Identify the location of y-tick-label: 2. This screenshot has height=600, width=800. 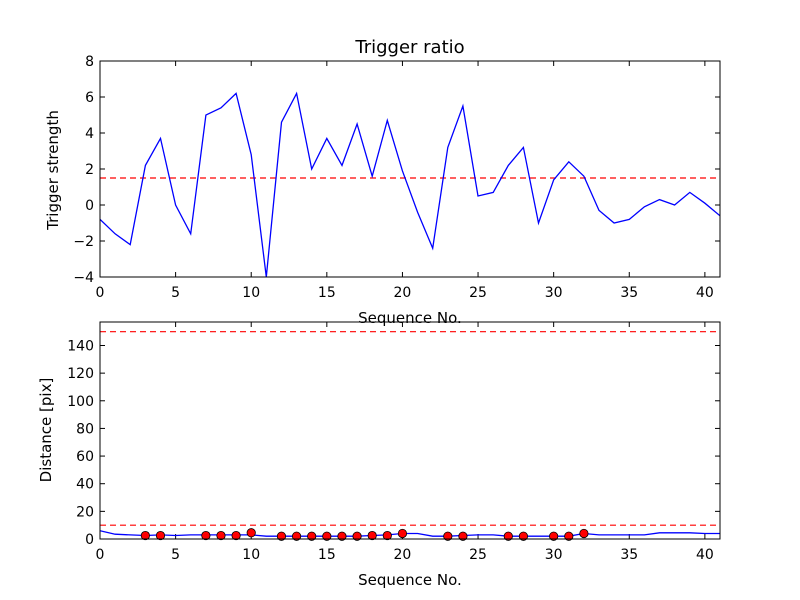
(89, 170).